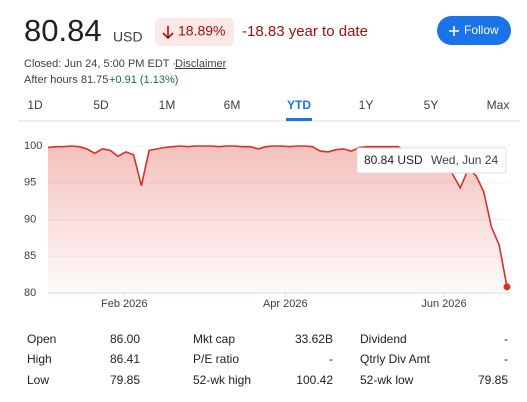  What do you see at coordinates (201, 64) in the screenshot?
I see `disclaimer-link: Disclaimer` at bounding box center [201, 64].